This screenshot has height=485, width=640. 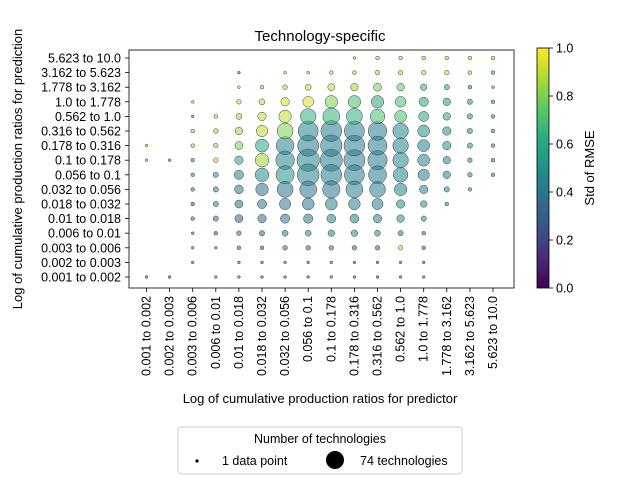 I want to click on y-tick-label: 1.778 to 3.162, so click(x=81, y=88).